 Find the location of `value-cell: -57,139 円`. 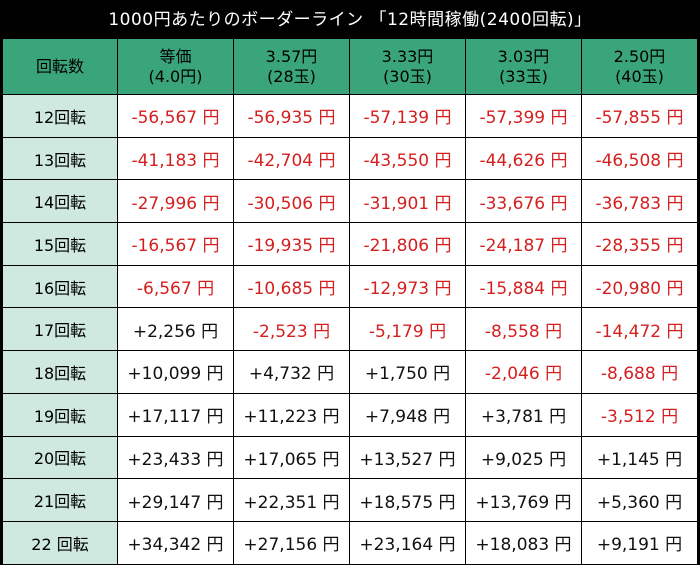

value-cell: -57,139 円 is located at coordinates (407, 116).